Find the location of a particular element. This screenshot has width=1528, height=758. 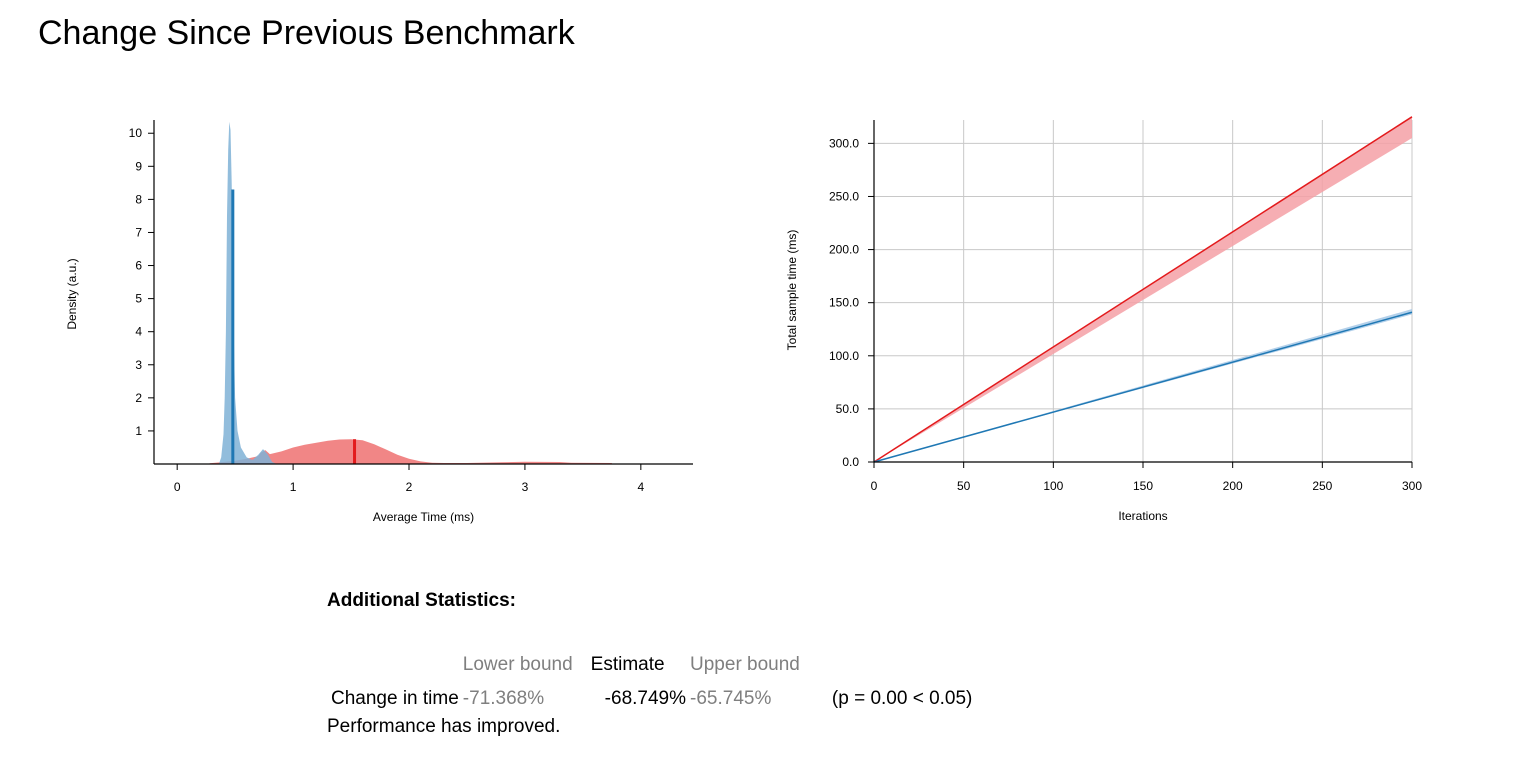

pdf-y-axis-label: Density (a.u.) is located at coordinates (72, 293).